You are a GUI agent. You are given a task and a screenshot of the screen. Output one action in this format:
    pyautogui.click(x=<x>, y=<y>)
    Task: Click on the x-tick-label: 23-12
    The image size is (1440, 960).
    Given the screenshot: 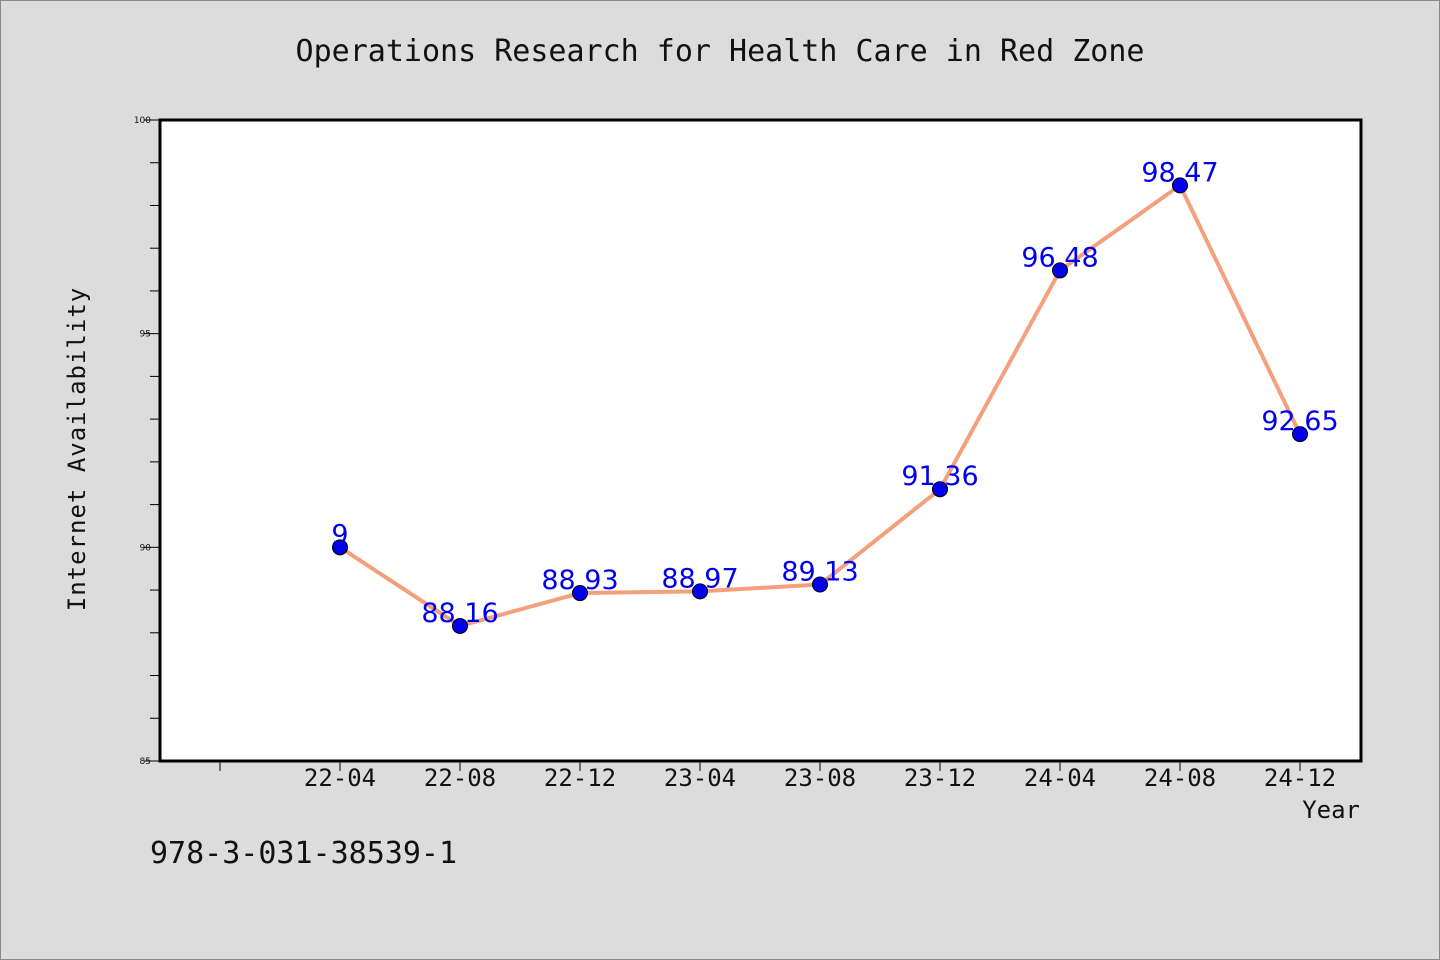 What is the action you would take?
    pyautogui.click(x=940, y=778)
    